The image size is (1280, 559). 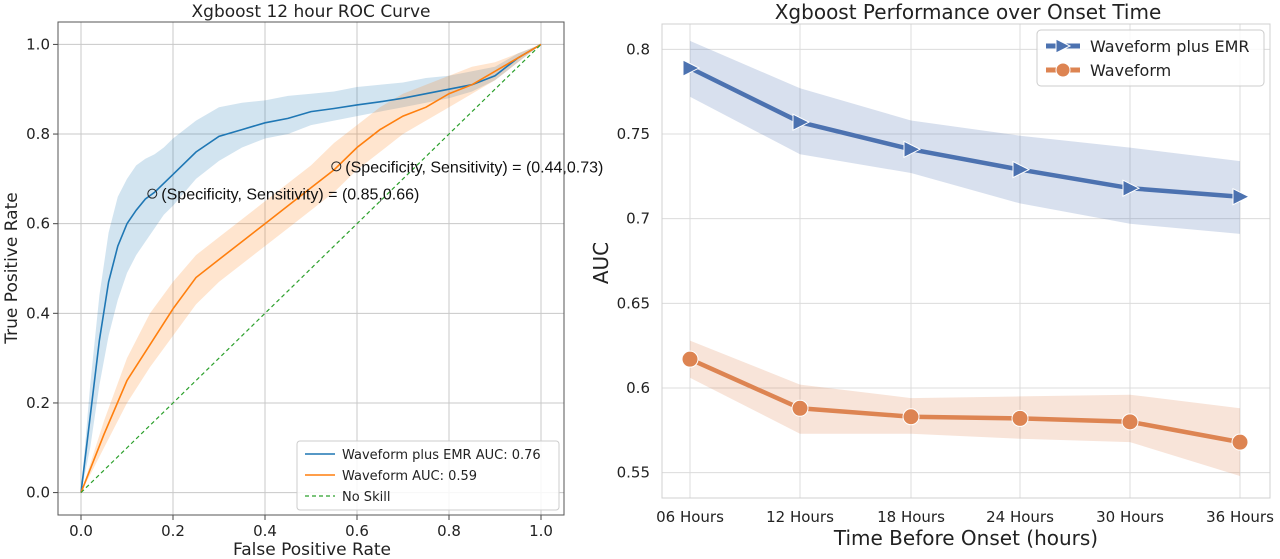 What do you see at coordinates (312, 549) in the screenshot?
I see `roc-xlabel: False Positive Rate` at bounding box center [312, 549].